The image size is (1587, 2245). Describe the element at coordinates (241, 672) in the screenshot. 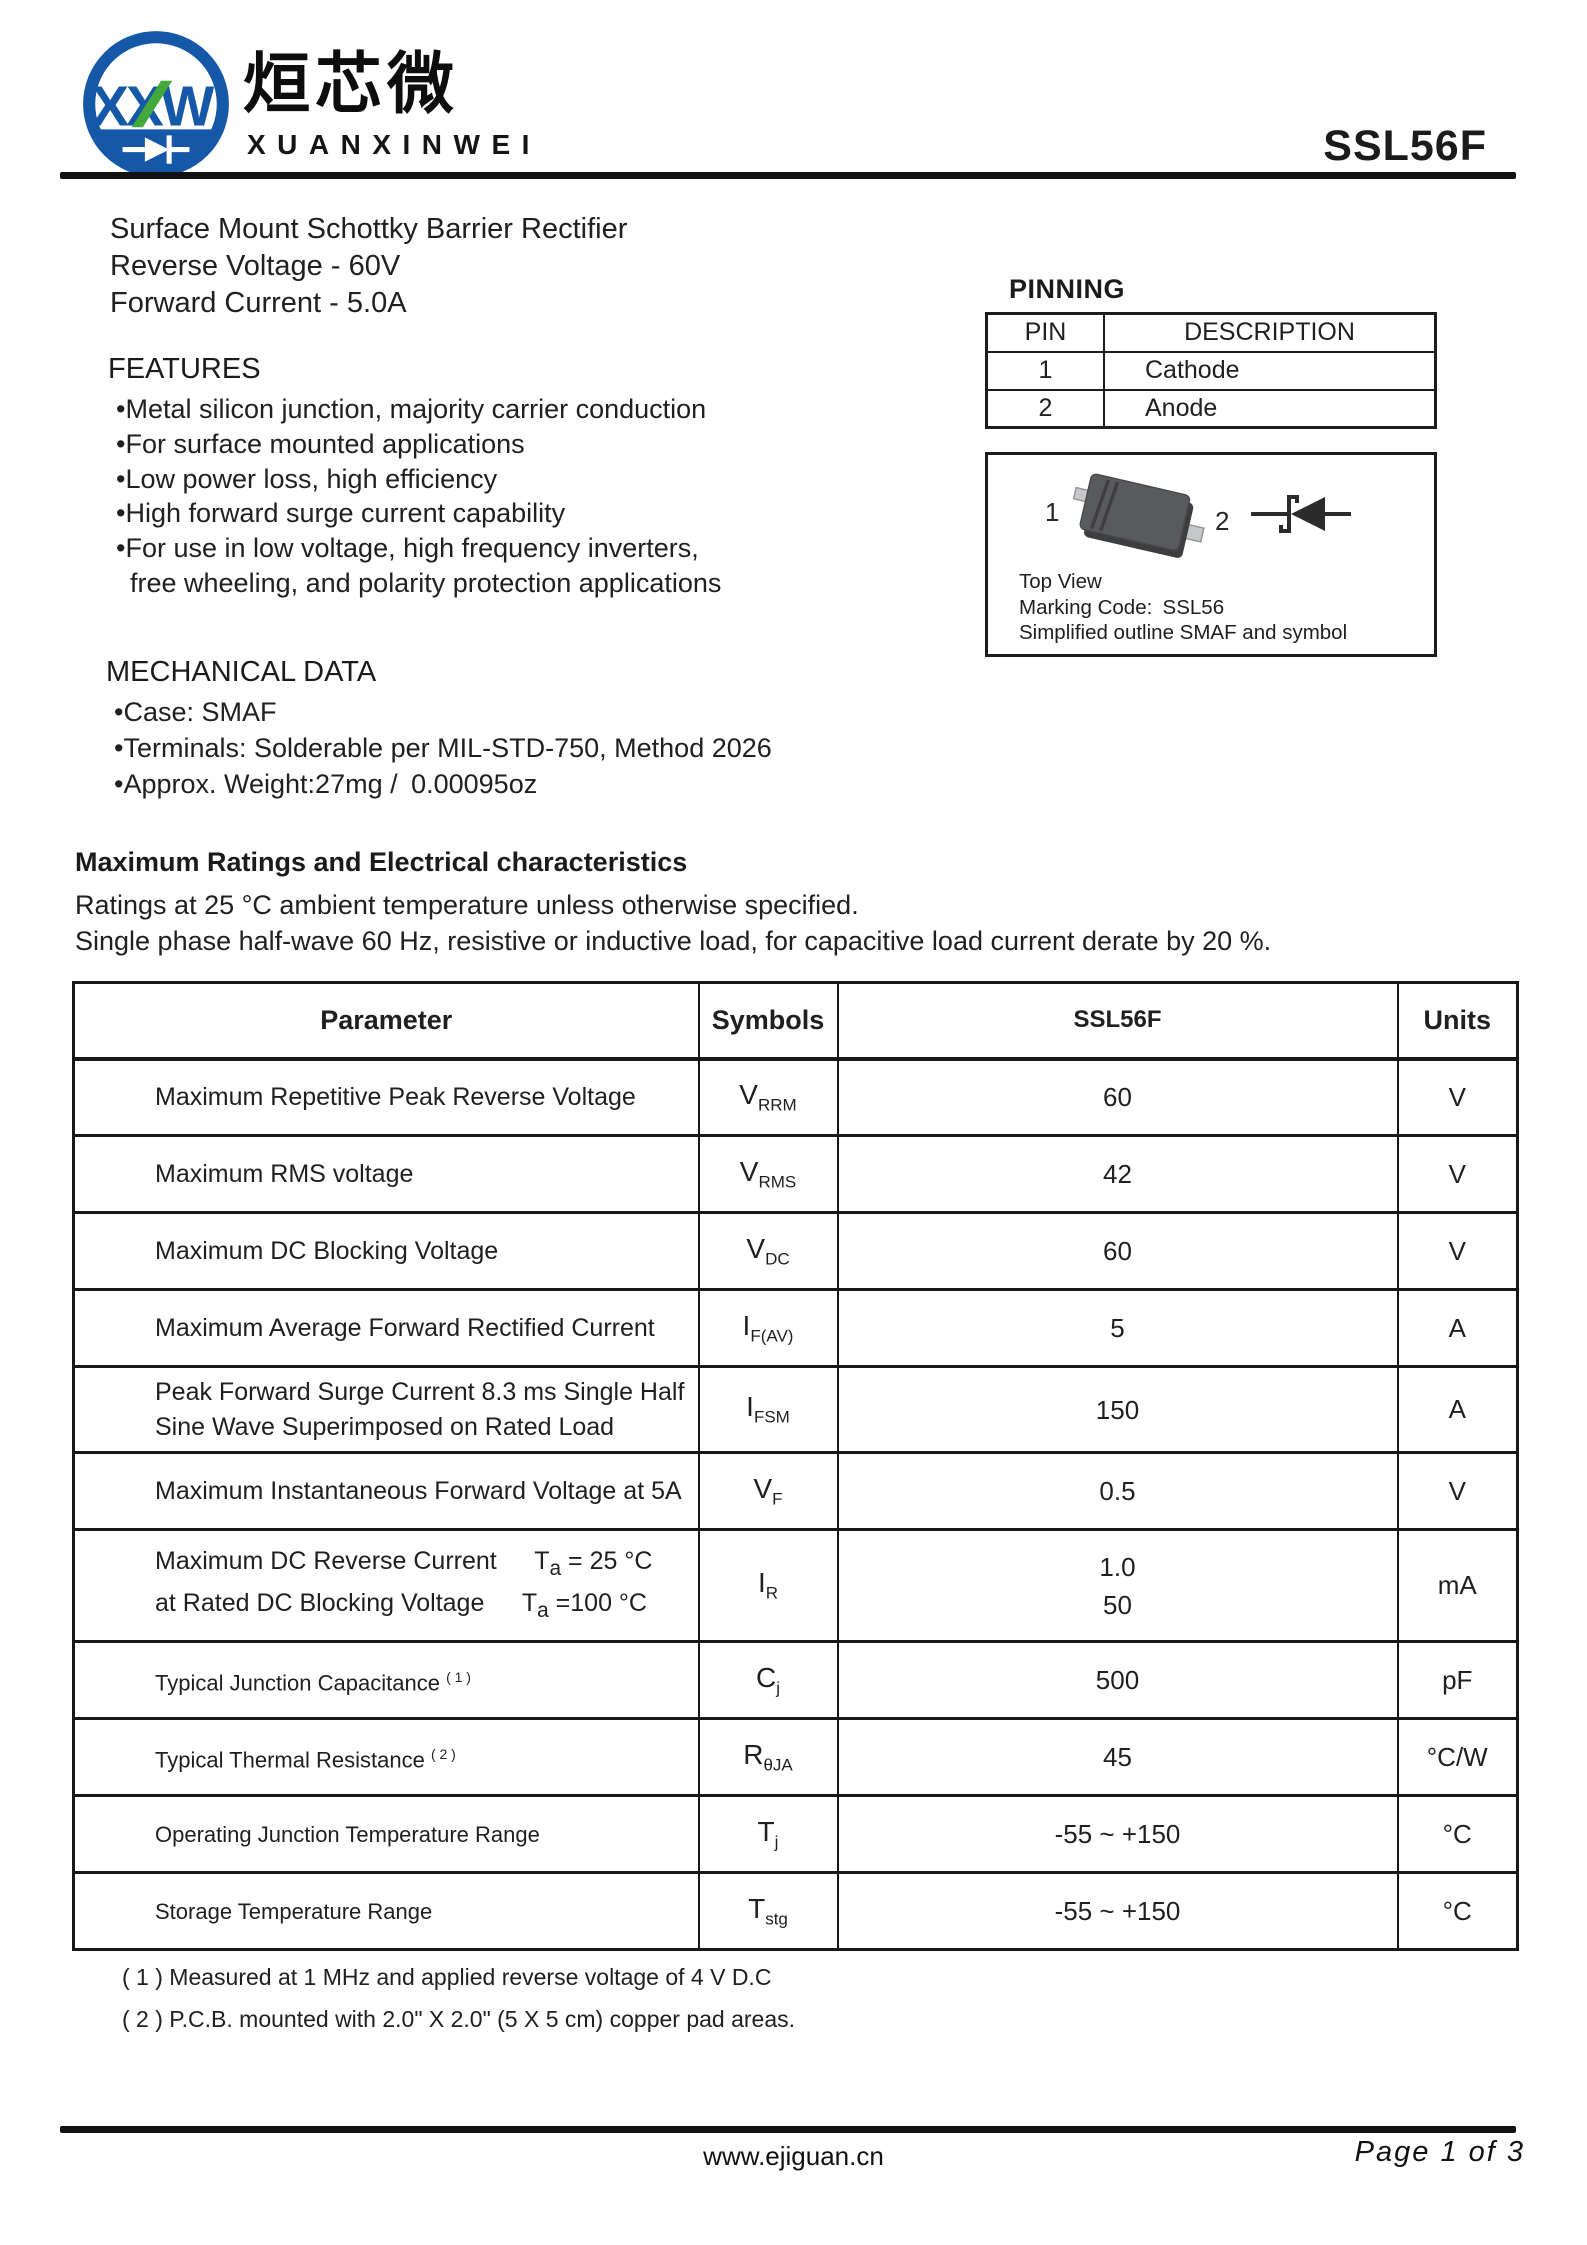

I see `mechanical-data-title: MECHANICAL DATA` at that location.